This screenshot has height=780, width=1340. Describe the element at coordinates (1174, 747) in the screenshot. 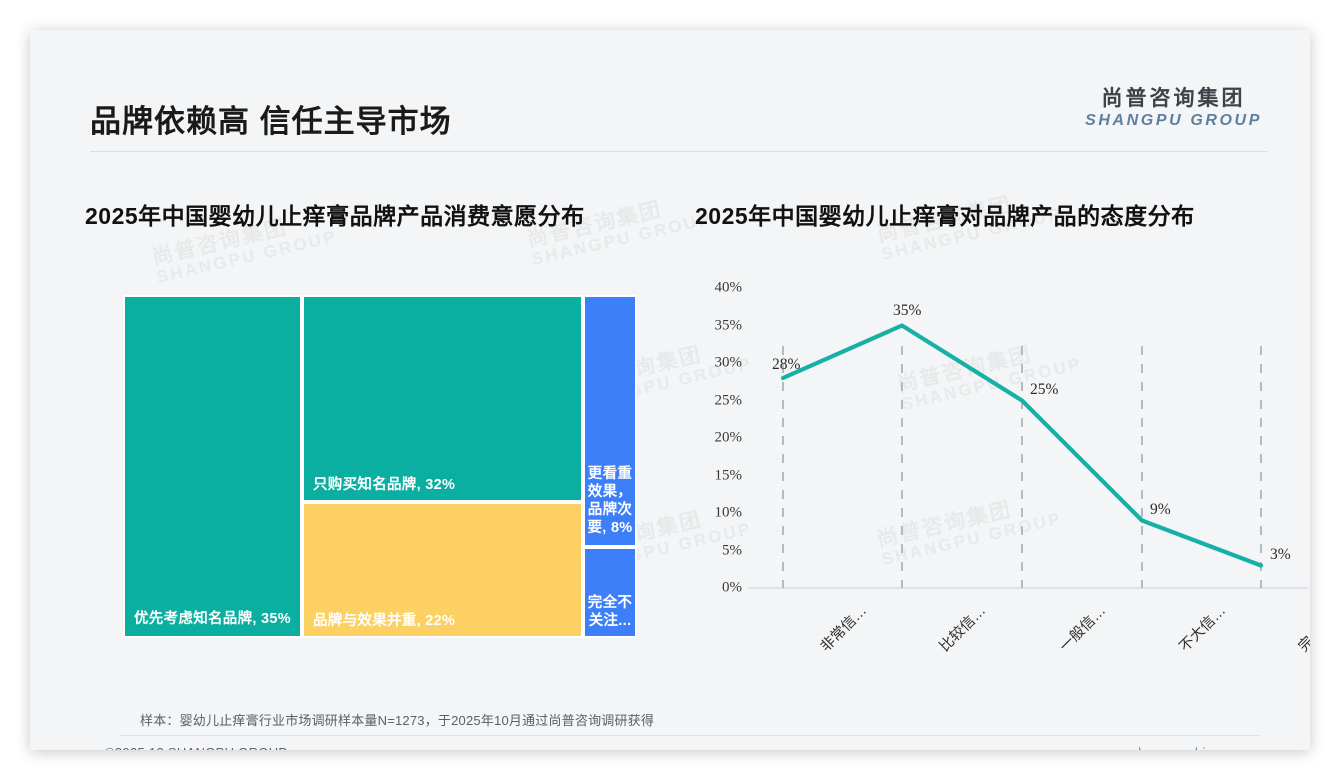

I see `website-link: www.shangpu-china.com` at that location.